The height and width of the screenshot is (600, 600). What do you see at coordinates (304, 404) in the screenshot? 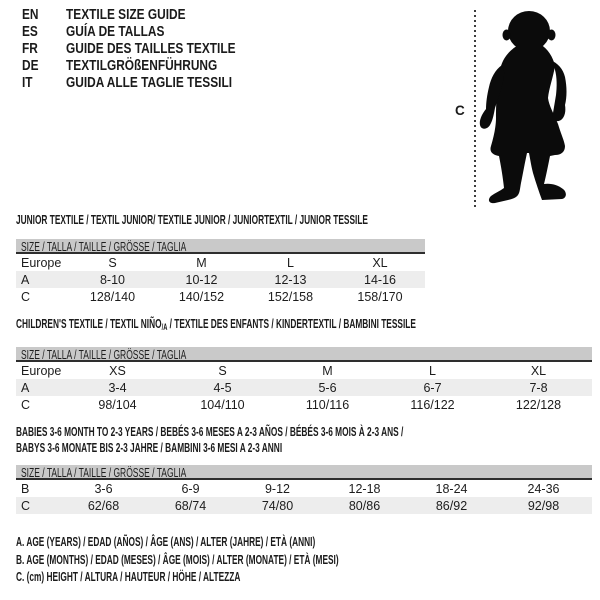
I see `children-row-height: C 98/104 104/110 110/116 116/122 122/128` at bounding box center [304, 404].